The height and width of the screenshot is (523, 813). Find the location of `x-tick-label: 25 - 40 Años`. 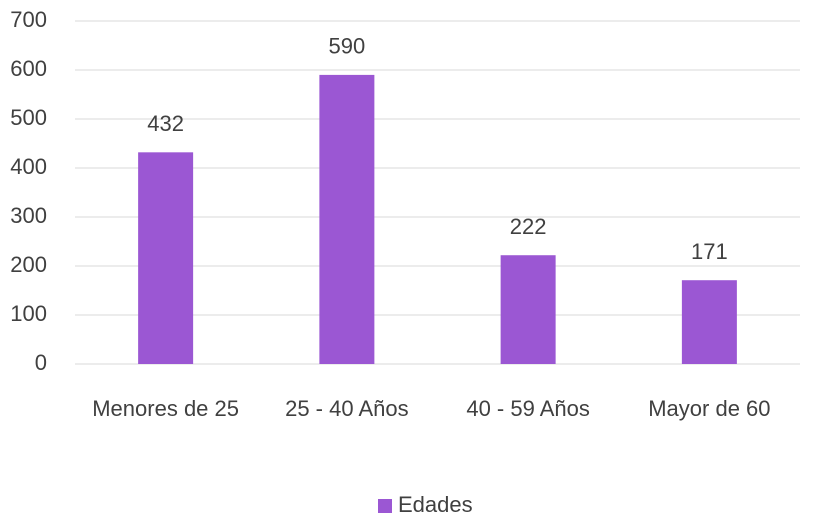

x-tick-label: 25 - 40 Años is located at coordinates (347, 408).